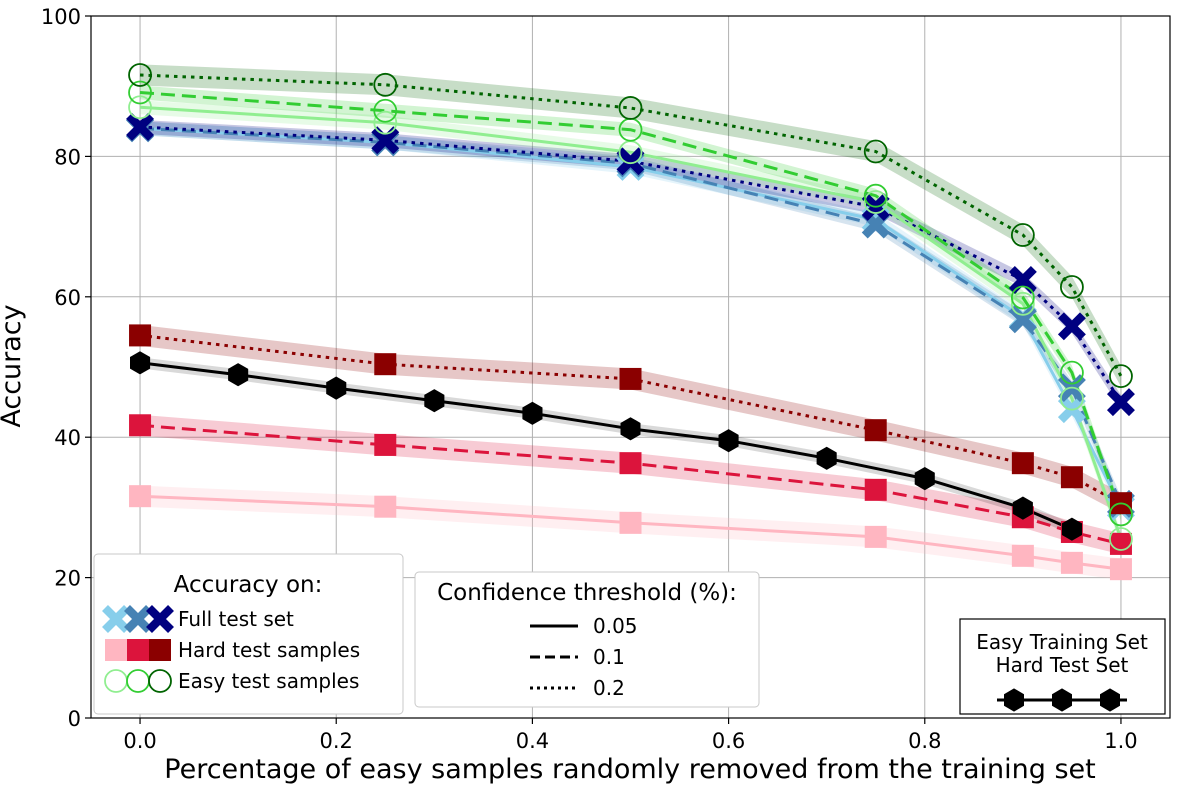 The image size is (1200, 800). I want to click on legend-threshold-title: Confidence threshold (%):, so click(587, 593).